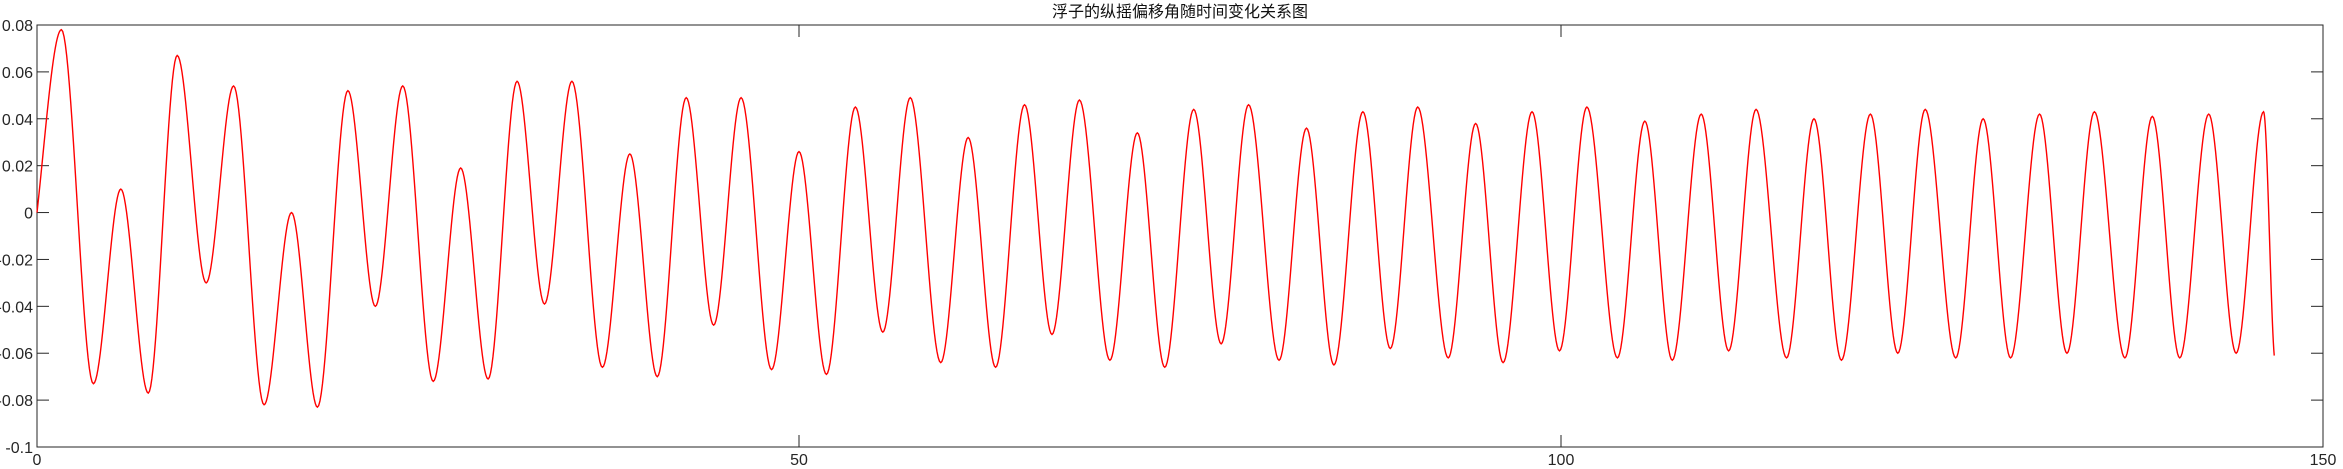  Describe the element at coordinates (37, 460) in the screenshot. I see `x-tick-label: 0` at that location.